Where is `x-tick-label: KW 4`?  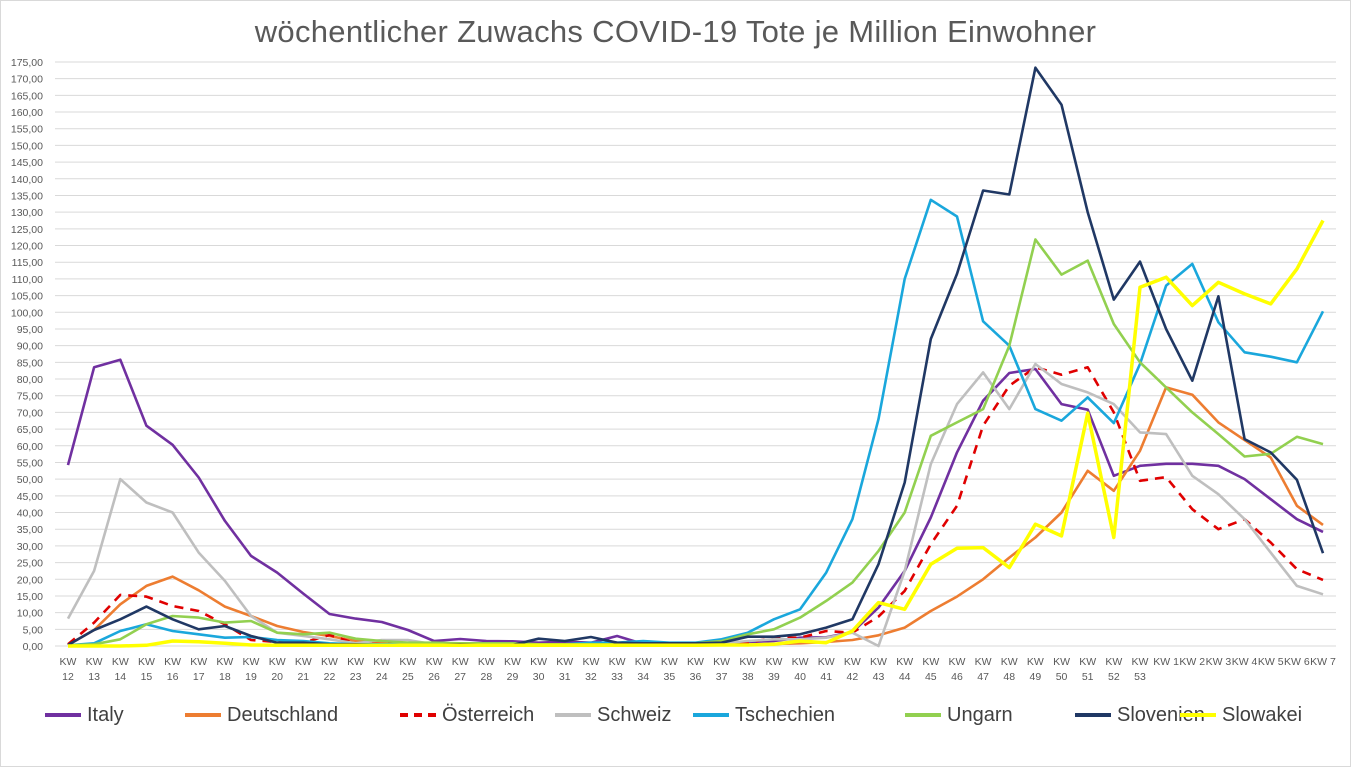
x-tick-label: KW 4 is located at coordinates (1245, 662).